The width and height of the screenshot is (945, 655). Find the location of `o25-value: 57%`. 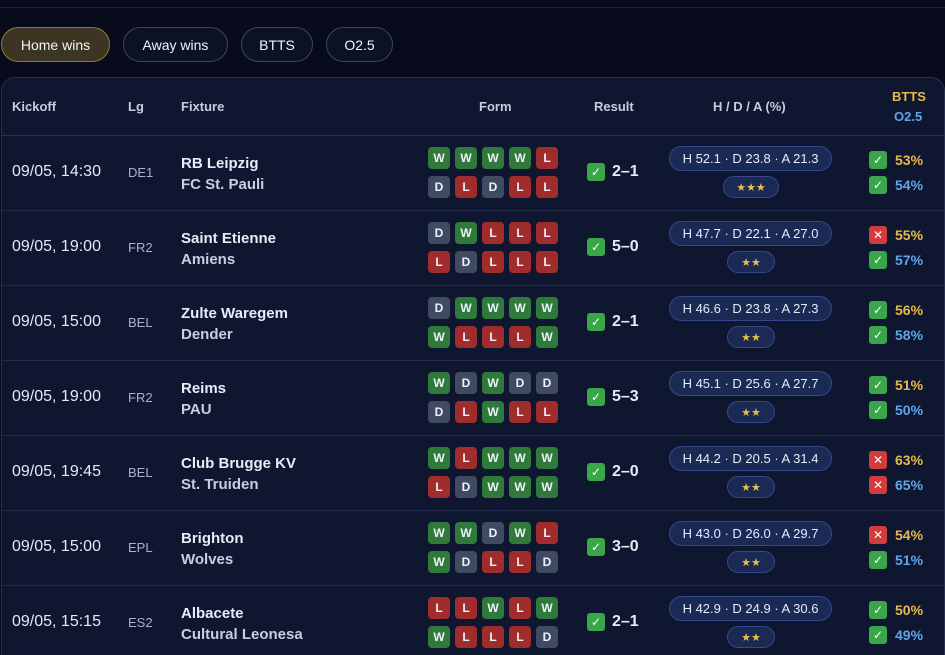

o25-value: 57% is located at coordinates (909, 260).